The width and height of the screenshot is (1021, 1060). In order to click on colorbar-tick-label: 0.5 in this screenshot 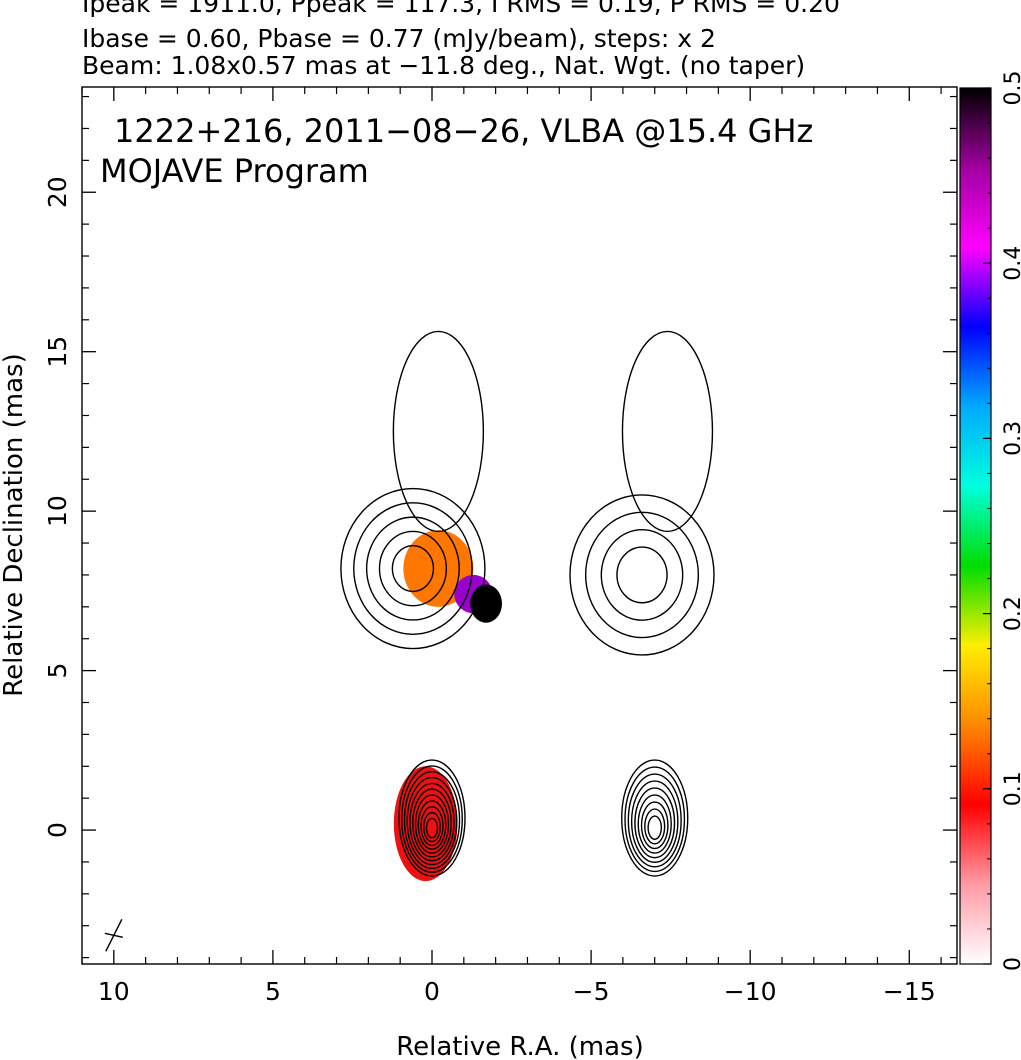, I will do `click(1011, 88)`.